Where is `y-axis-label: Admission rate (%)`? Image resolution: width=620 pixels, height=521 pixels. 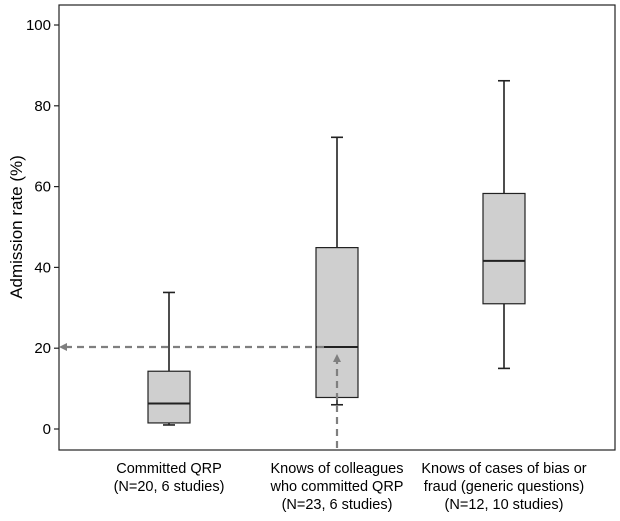
y-axis-label: Admission rate (%) is located at coordinates (16, 227).